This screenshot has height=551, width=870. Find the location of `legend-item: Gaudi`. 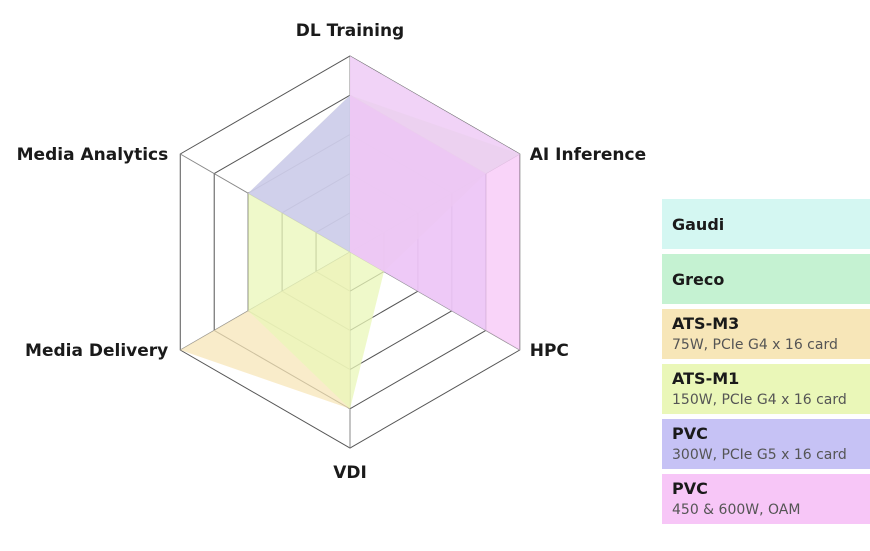

legend-item: Gaudi is located at coordinates (766, 224).